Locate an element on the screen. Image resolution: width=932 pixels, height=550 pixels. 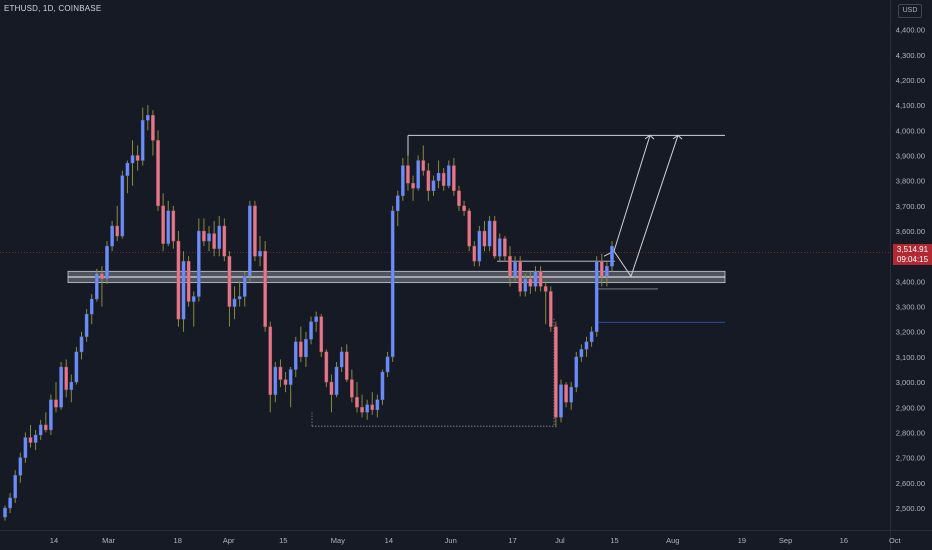
projection-path-b is located at coordinates (632, 193).